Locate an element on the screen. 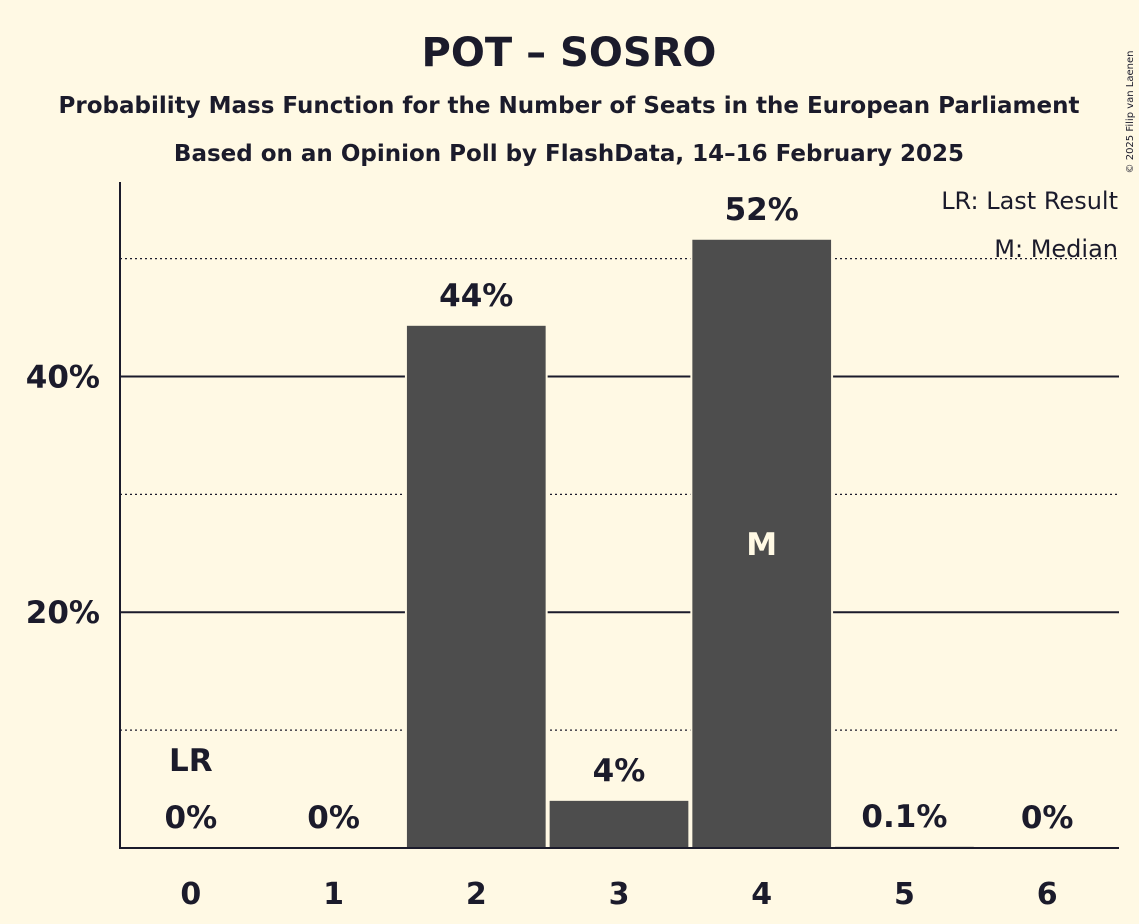 The image size is (1139, 924). last-result-marker: LR is located at coordinates (191, 761).